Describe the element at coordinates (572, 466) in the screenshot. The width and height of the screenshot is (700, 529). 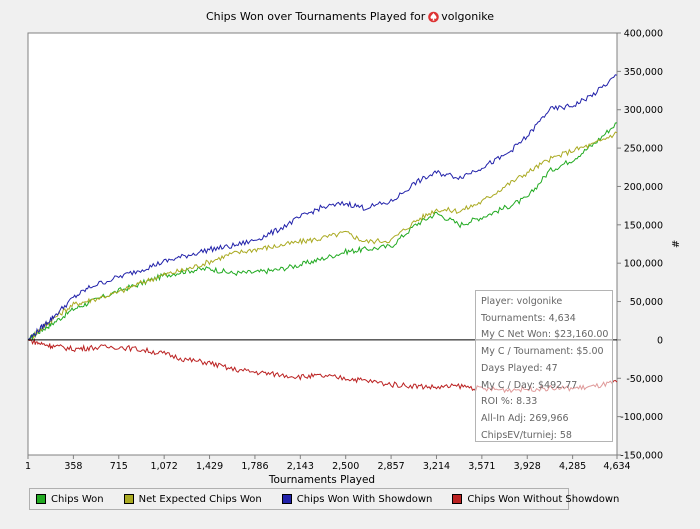
I see `x-tick-label: 4,285` at that location.